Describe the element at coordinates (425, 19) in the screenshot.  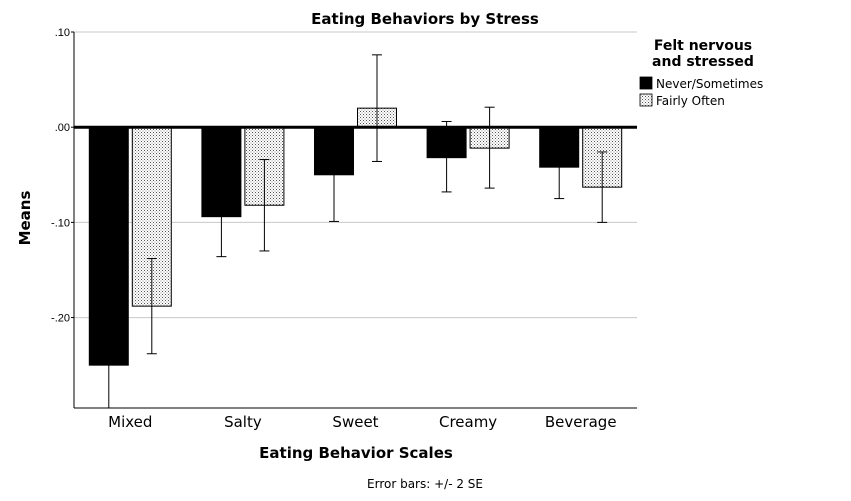
I see `chart-title: Eating Behaviors by Stress` at that location.